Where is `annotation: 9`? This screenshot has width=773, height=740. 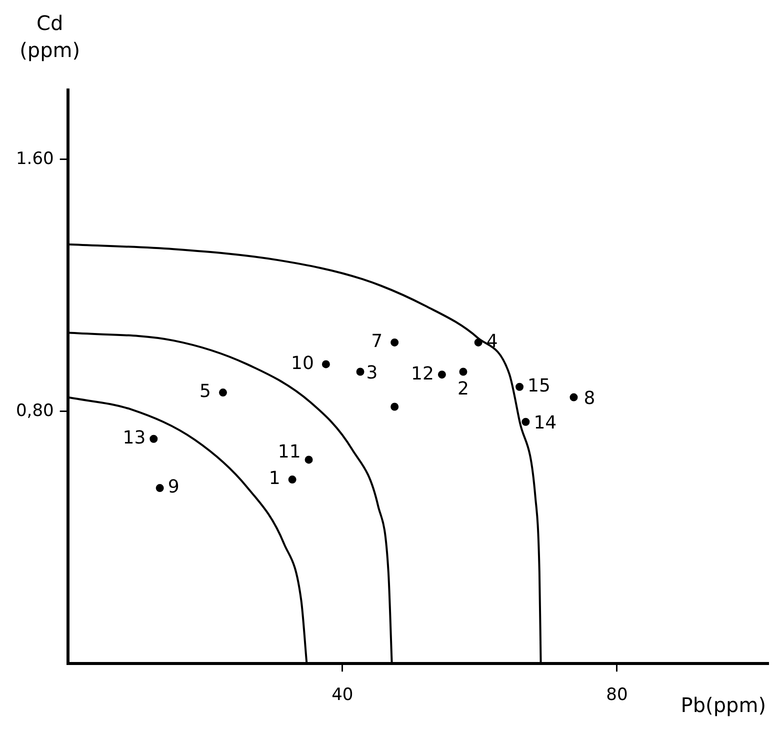
annotation: 9 is located at coordinates (174, 487).